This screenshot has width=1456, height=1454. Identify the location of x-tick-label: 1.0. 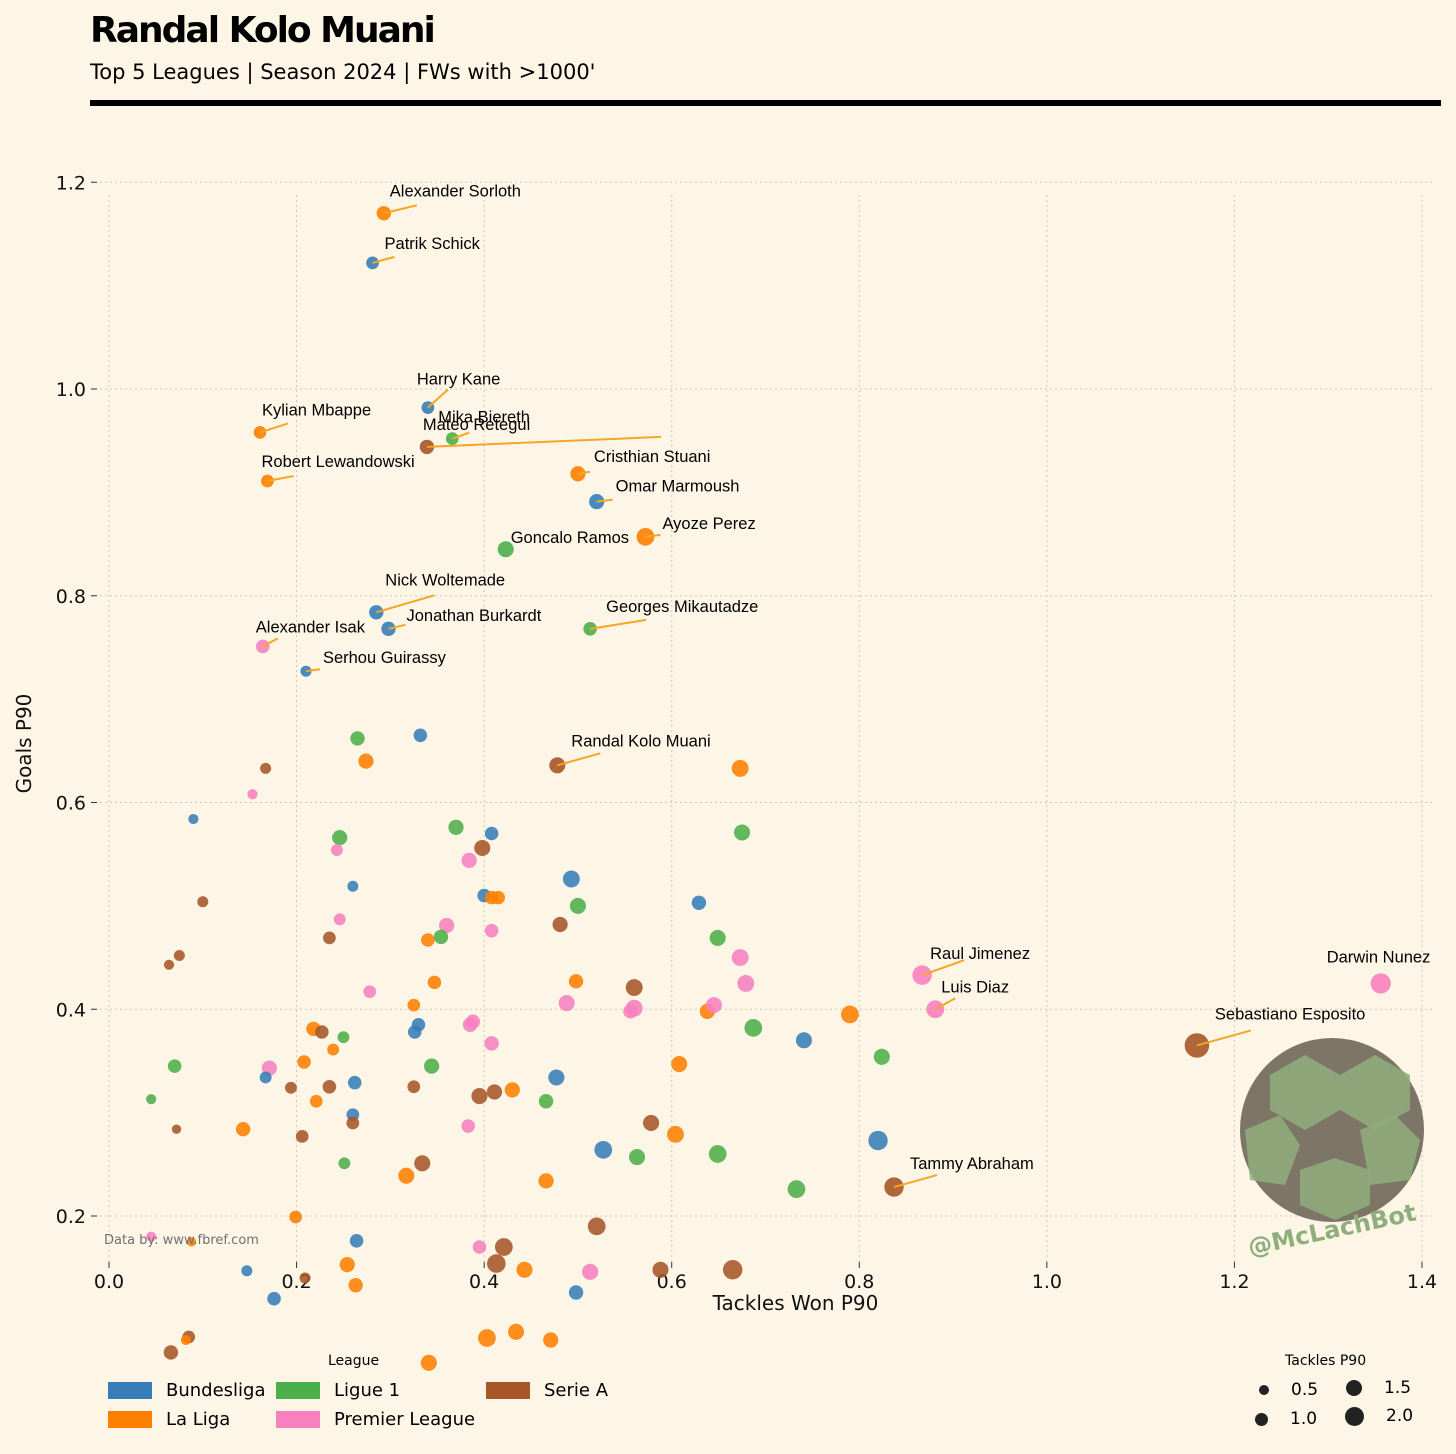
(1047, 1282).